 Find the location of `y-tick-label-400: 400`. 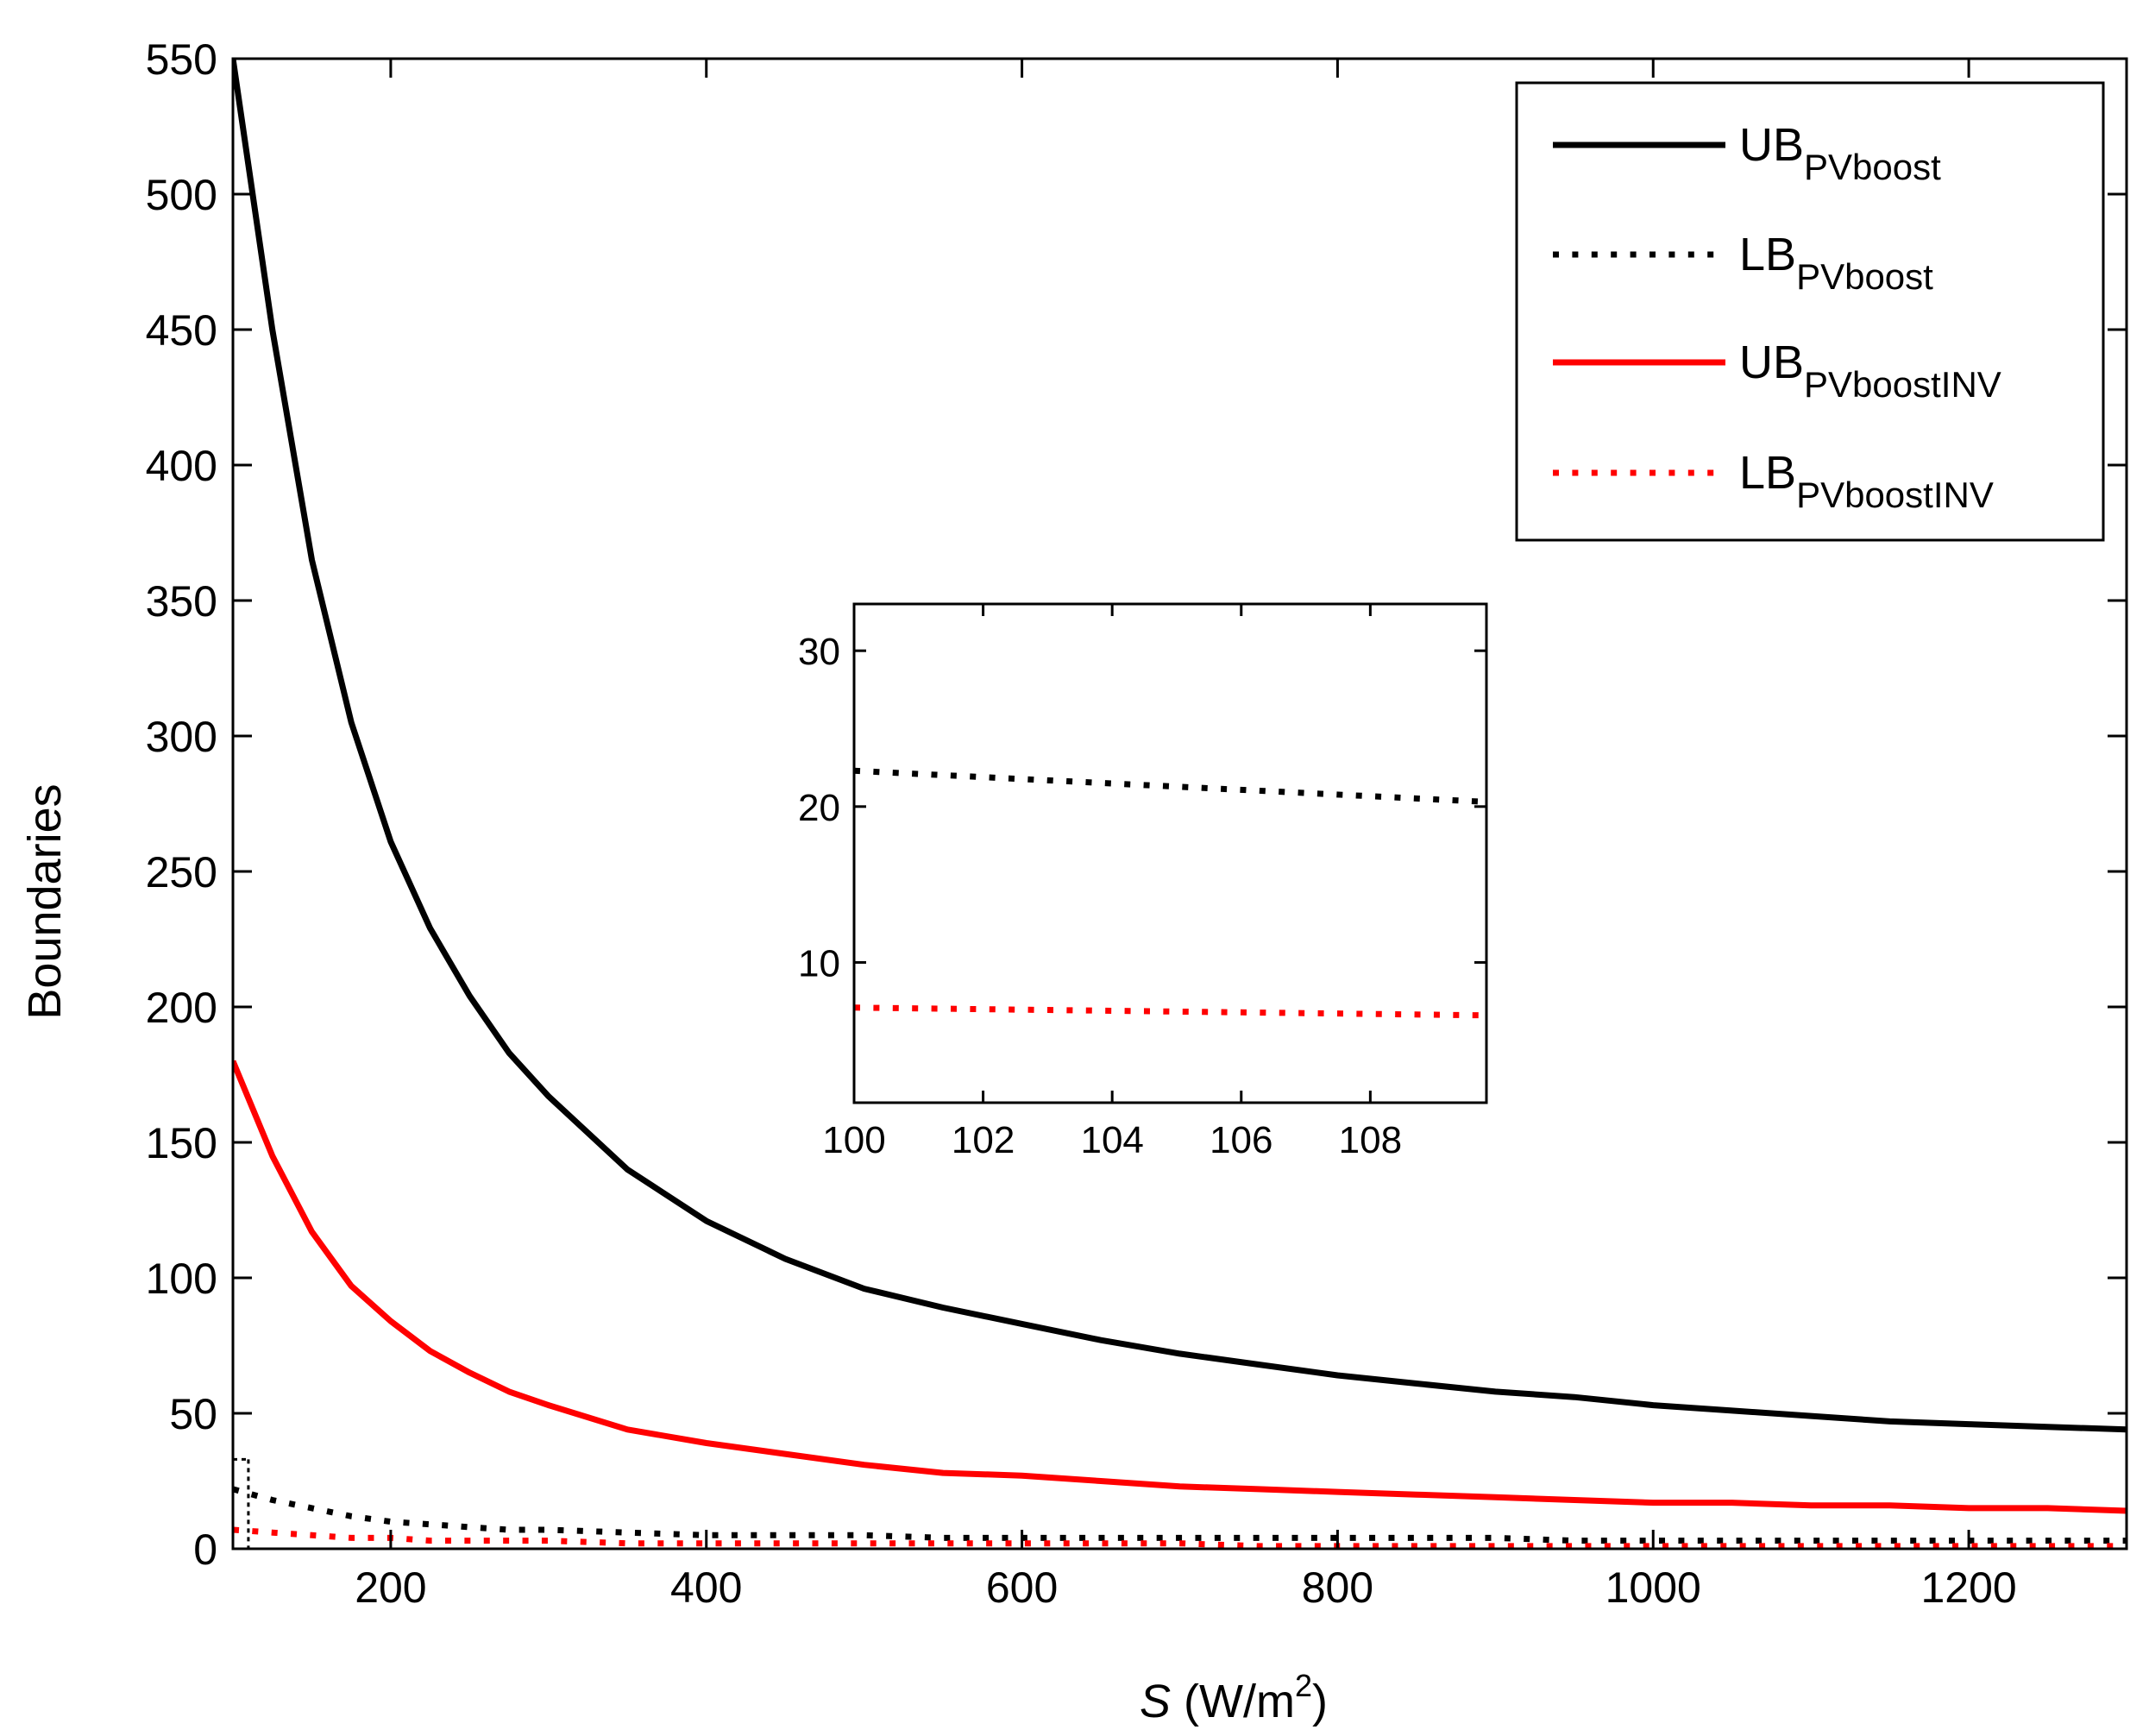

y-tick-label-400: 400 is located at coordinates (181, 466).